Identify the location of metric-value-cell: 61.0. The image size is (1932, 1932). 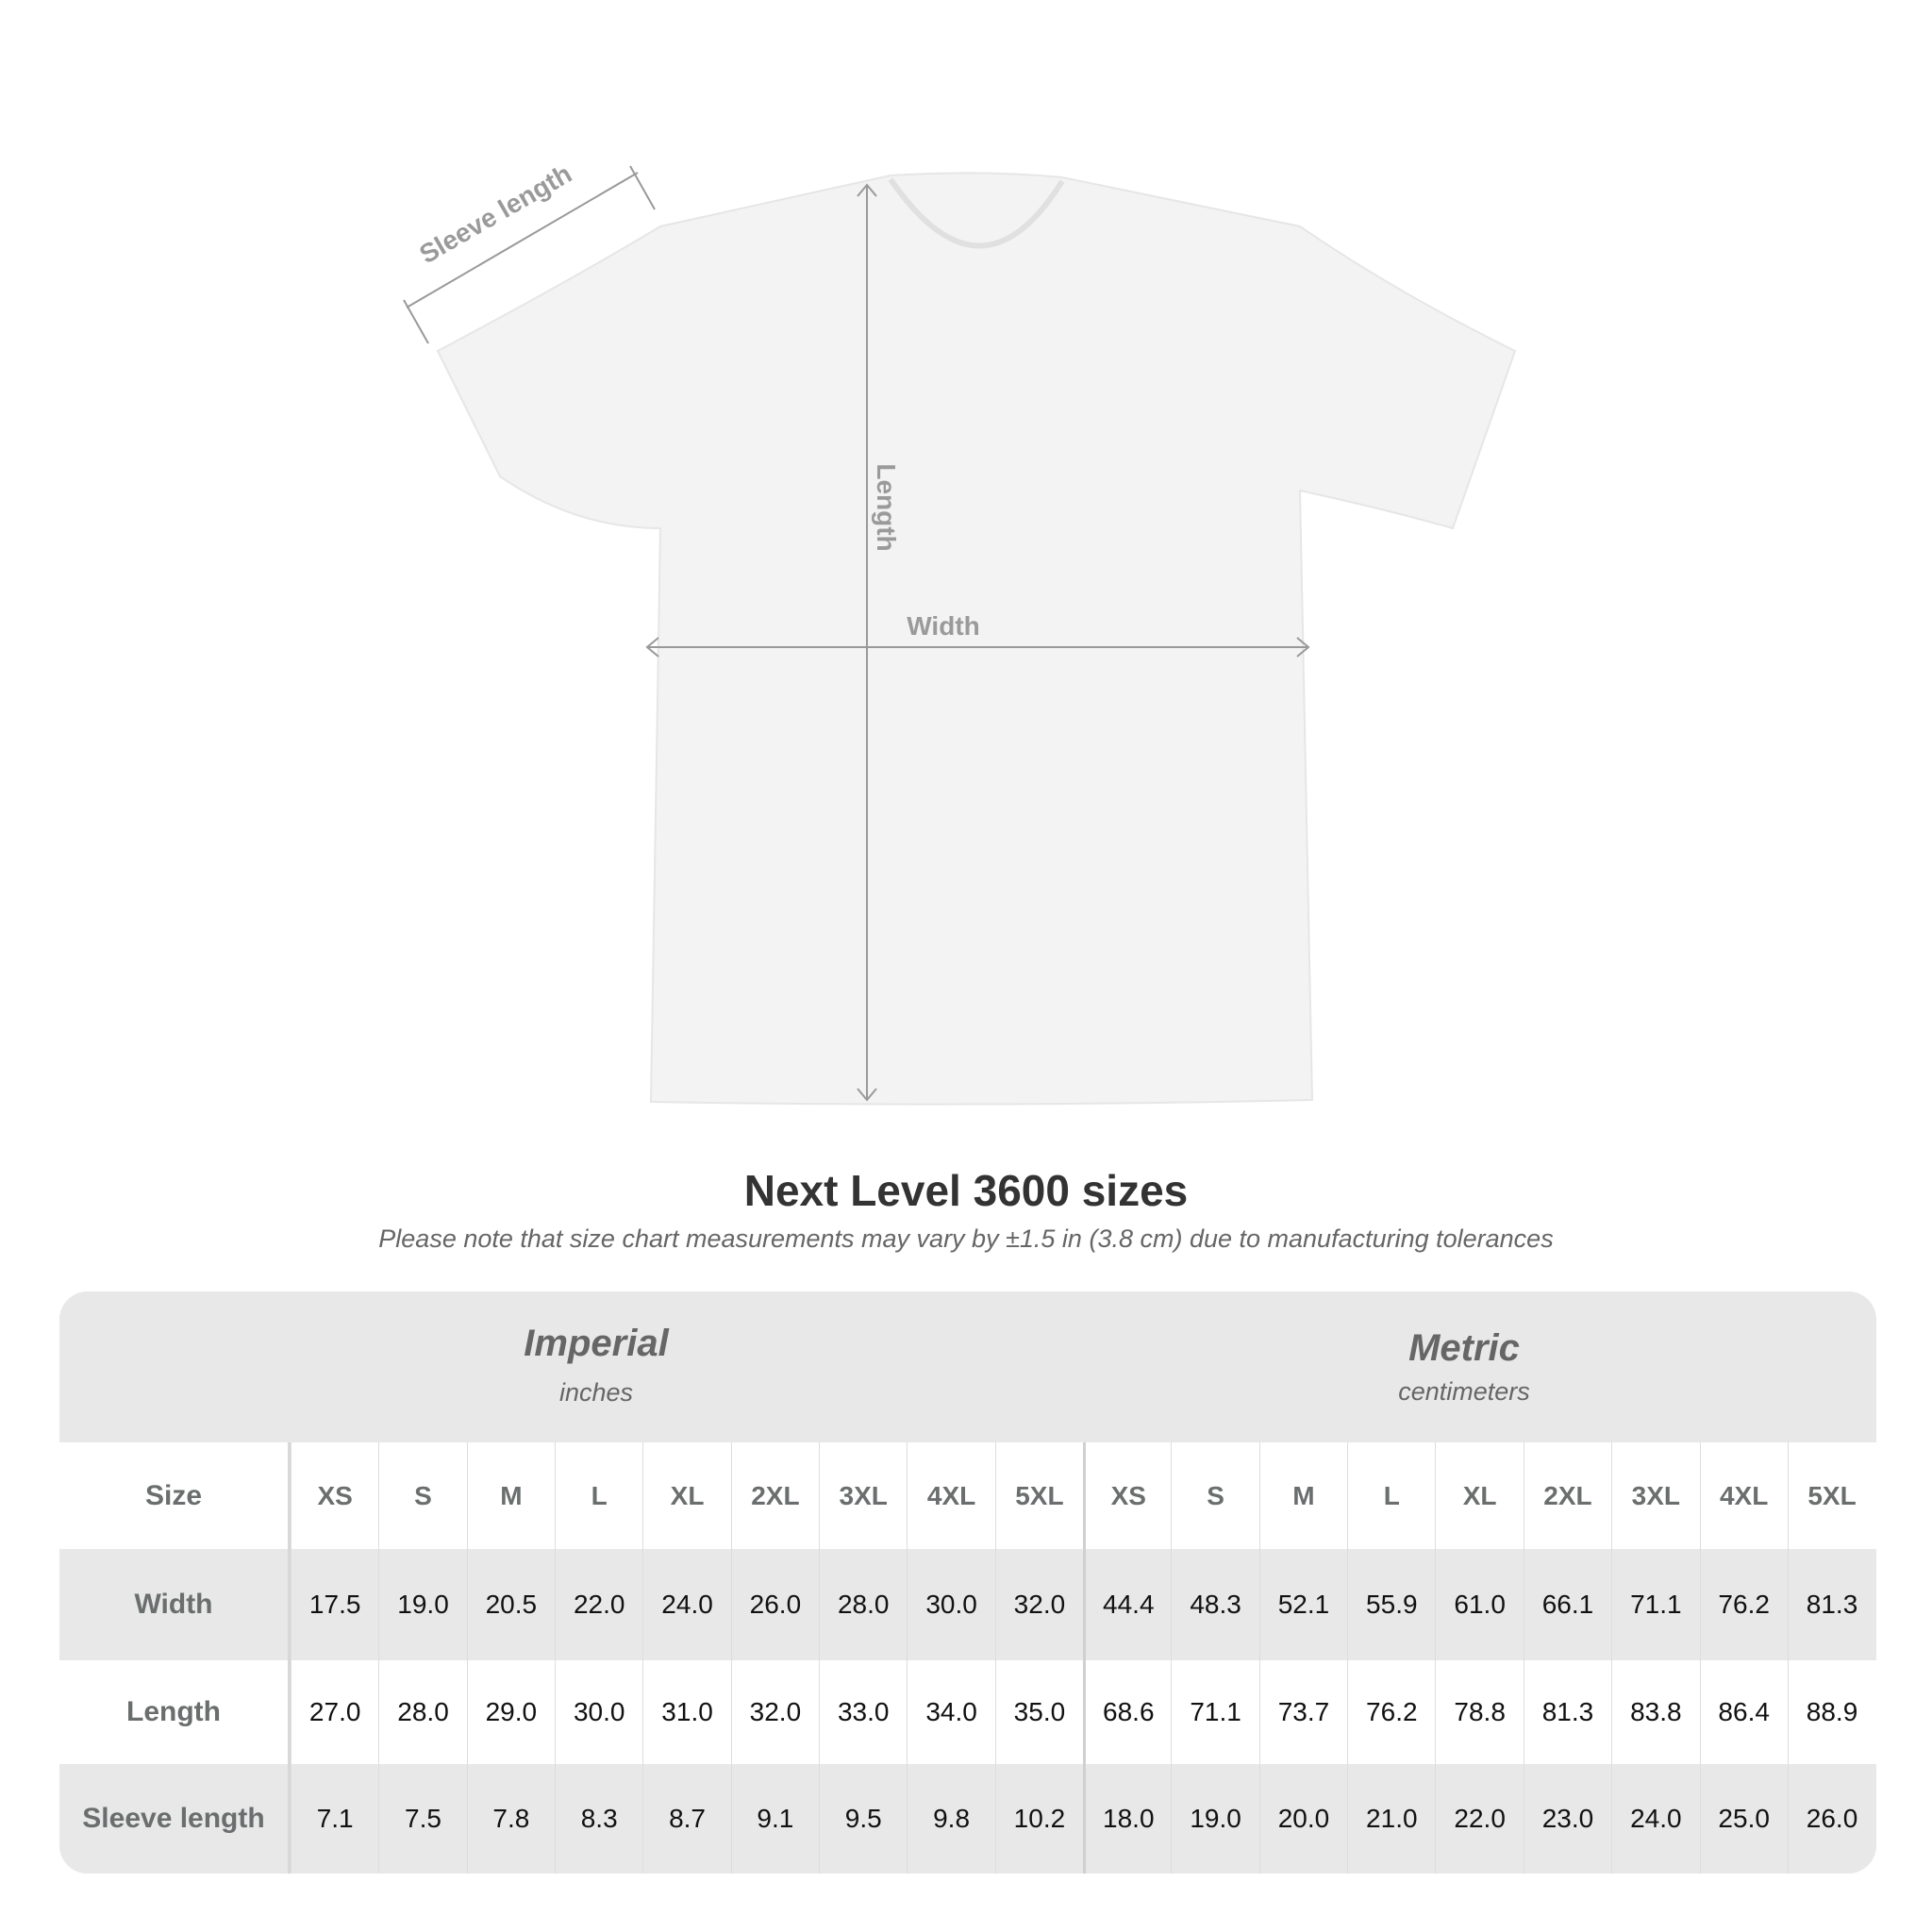
(1479, 1604).